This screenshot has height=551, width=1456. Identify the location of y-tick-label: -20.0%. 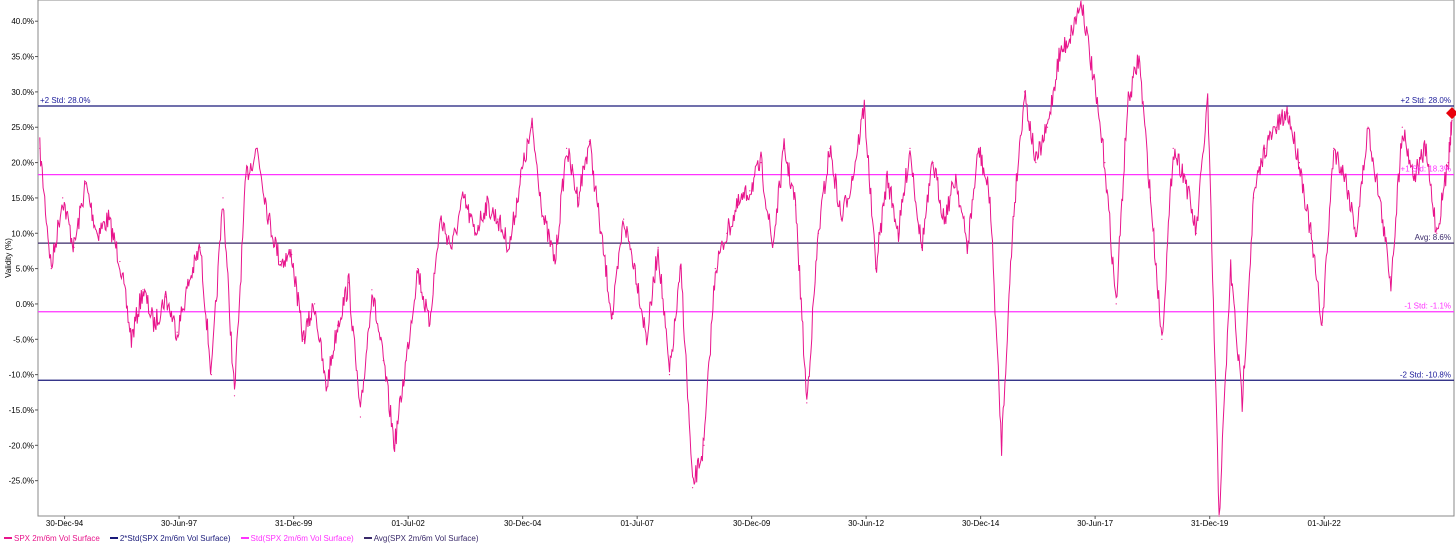
(21, 445).